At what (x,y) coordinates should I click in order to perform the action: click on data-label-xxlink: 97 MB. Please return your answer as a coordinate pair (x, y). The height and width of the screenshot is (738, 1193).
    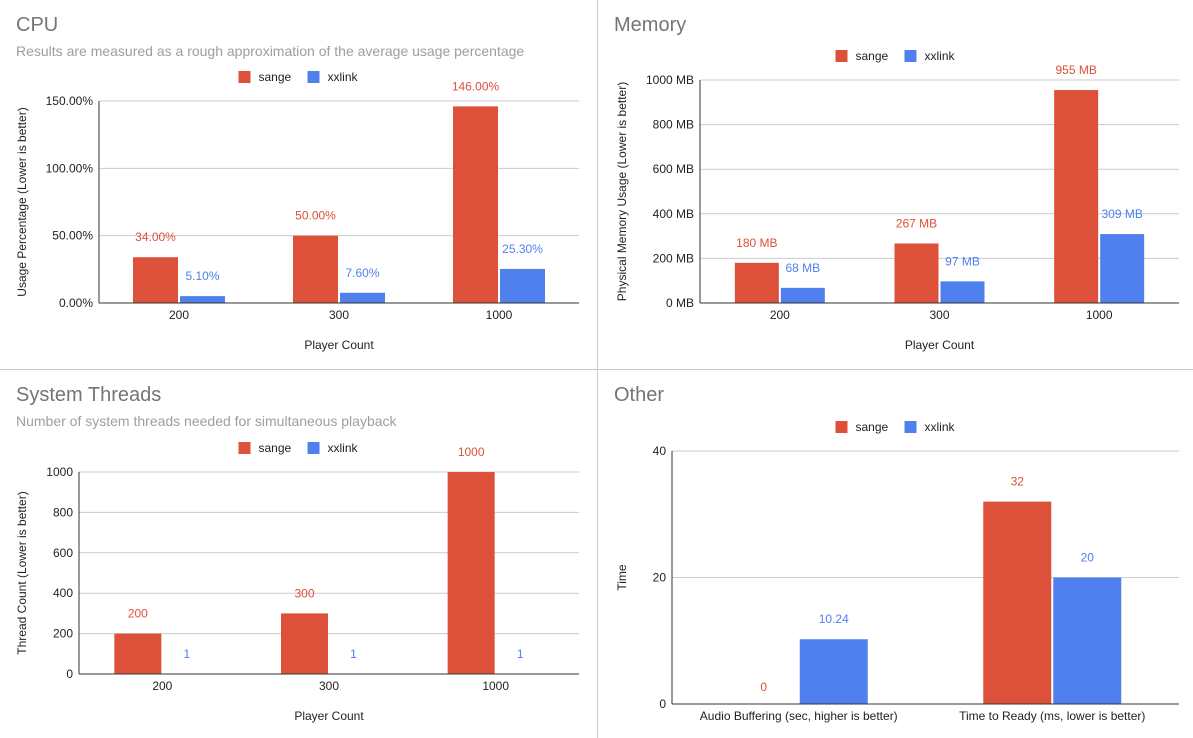
    Looking at the image, I should click on (962, 261).